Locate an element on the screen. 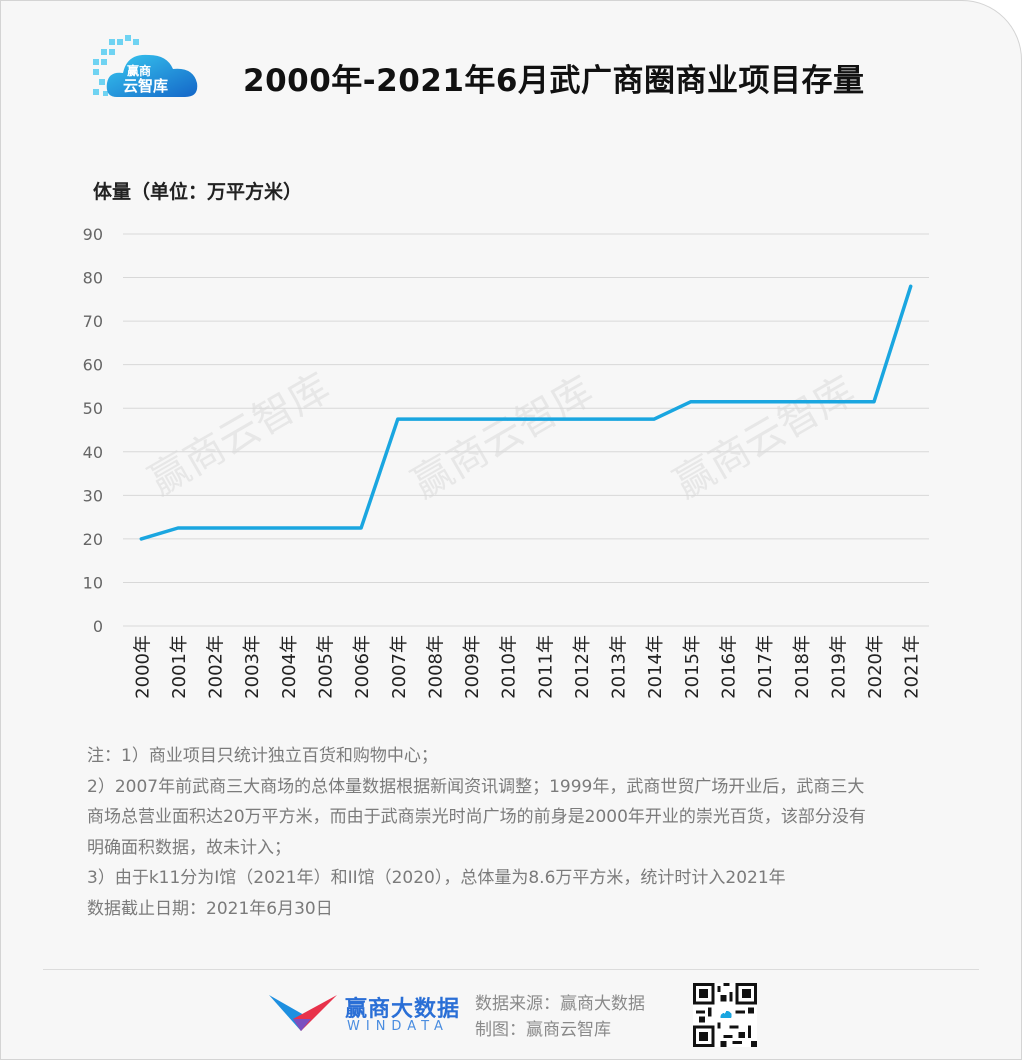 This screenshot has width=1022, height=1060. y-axis-label: 体量（单位：万平方米） is located at coordinates (198, 192).